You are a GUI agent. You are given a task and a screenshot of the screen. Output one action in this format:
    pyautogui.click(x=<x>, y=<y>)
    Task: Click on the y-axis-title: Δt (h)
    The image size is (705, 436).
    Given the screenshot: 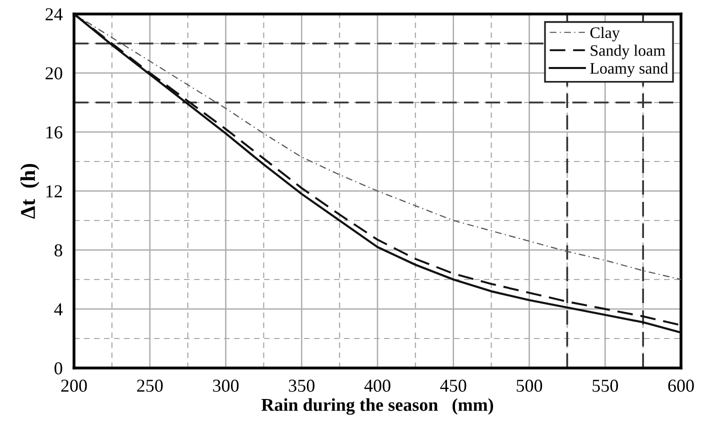 What is the action you would take?
    pyautogui.click(x=30, y=191)
    